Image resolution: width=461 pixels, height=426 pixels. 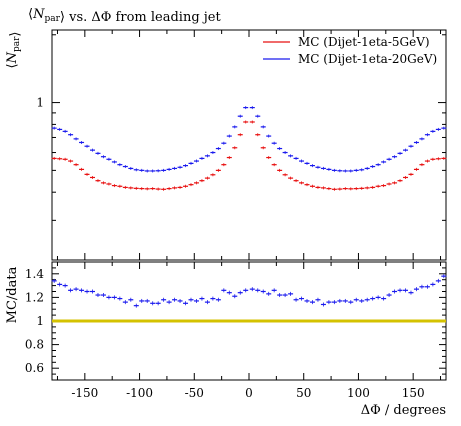 I want to click on chart-title: ⟨Npar⟩ vs. ΔΦ from leading jet, so click(x=124, y=16).